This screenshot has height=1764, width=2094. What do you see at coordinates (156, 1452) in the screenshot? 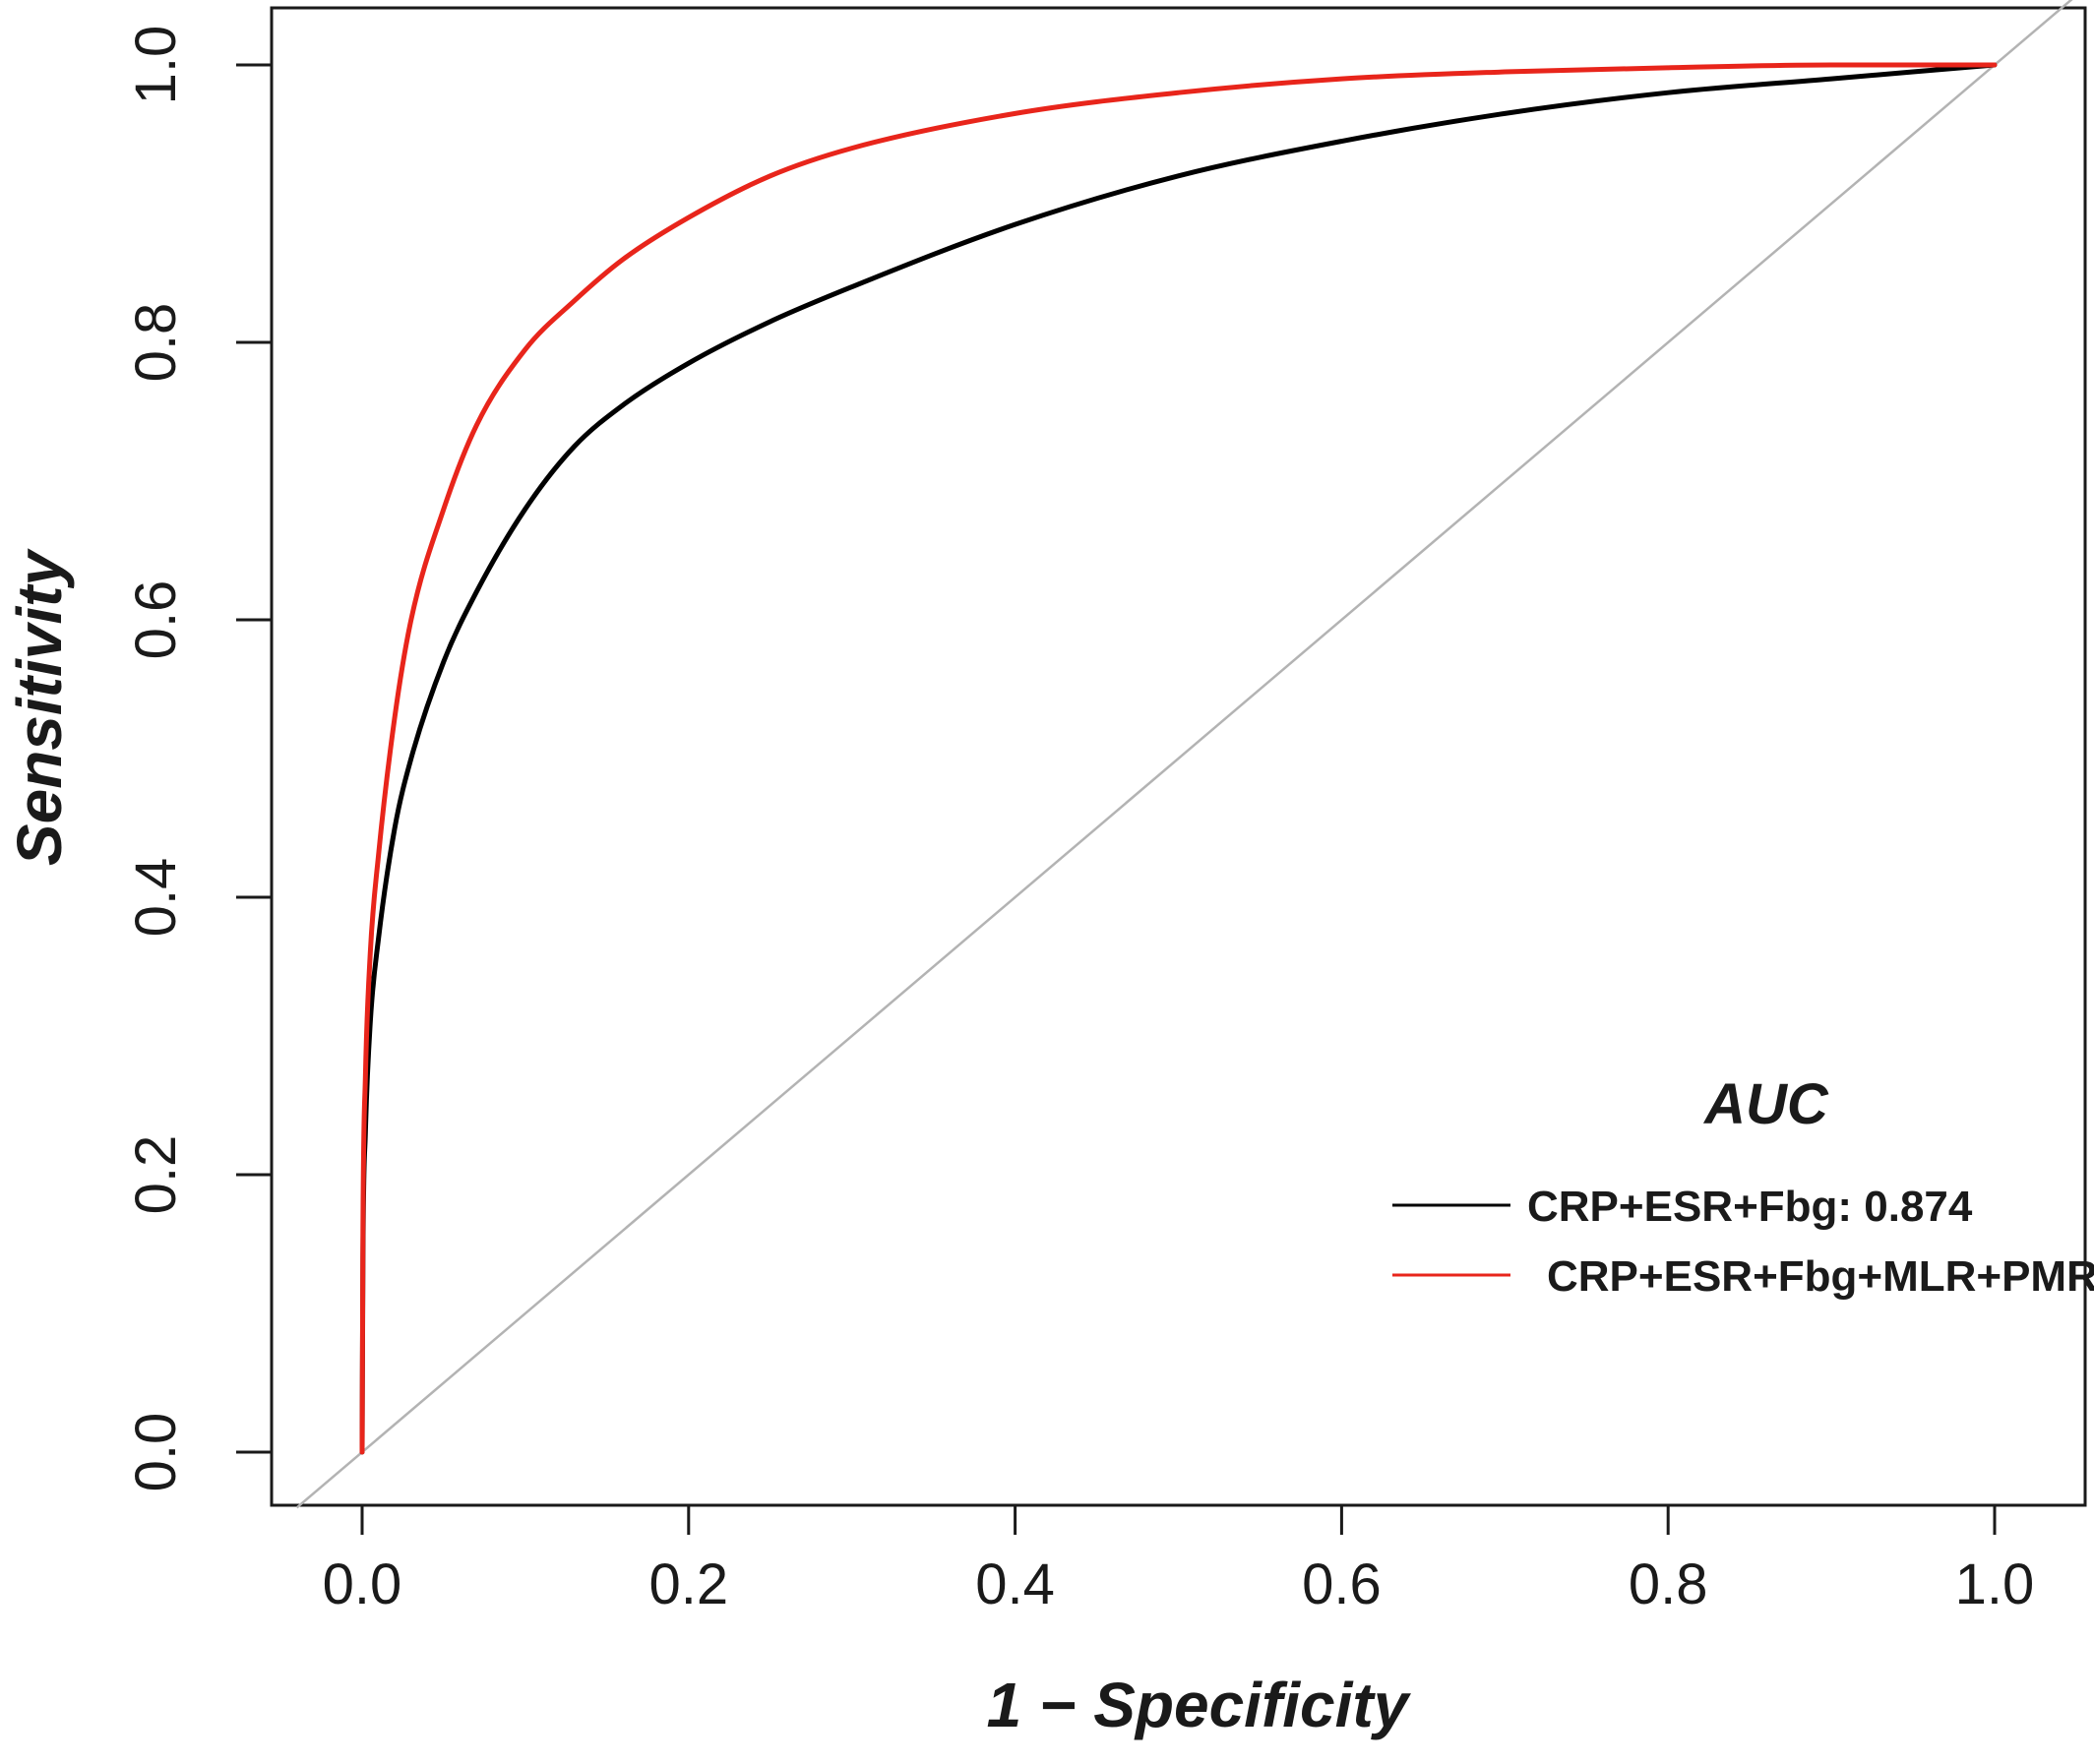
I see `y-tick-label: 0.0` at bounding box center [156, 1452].